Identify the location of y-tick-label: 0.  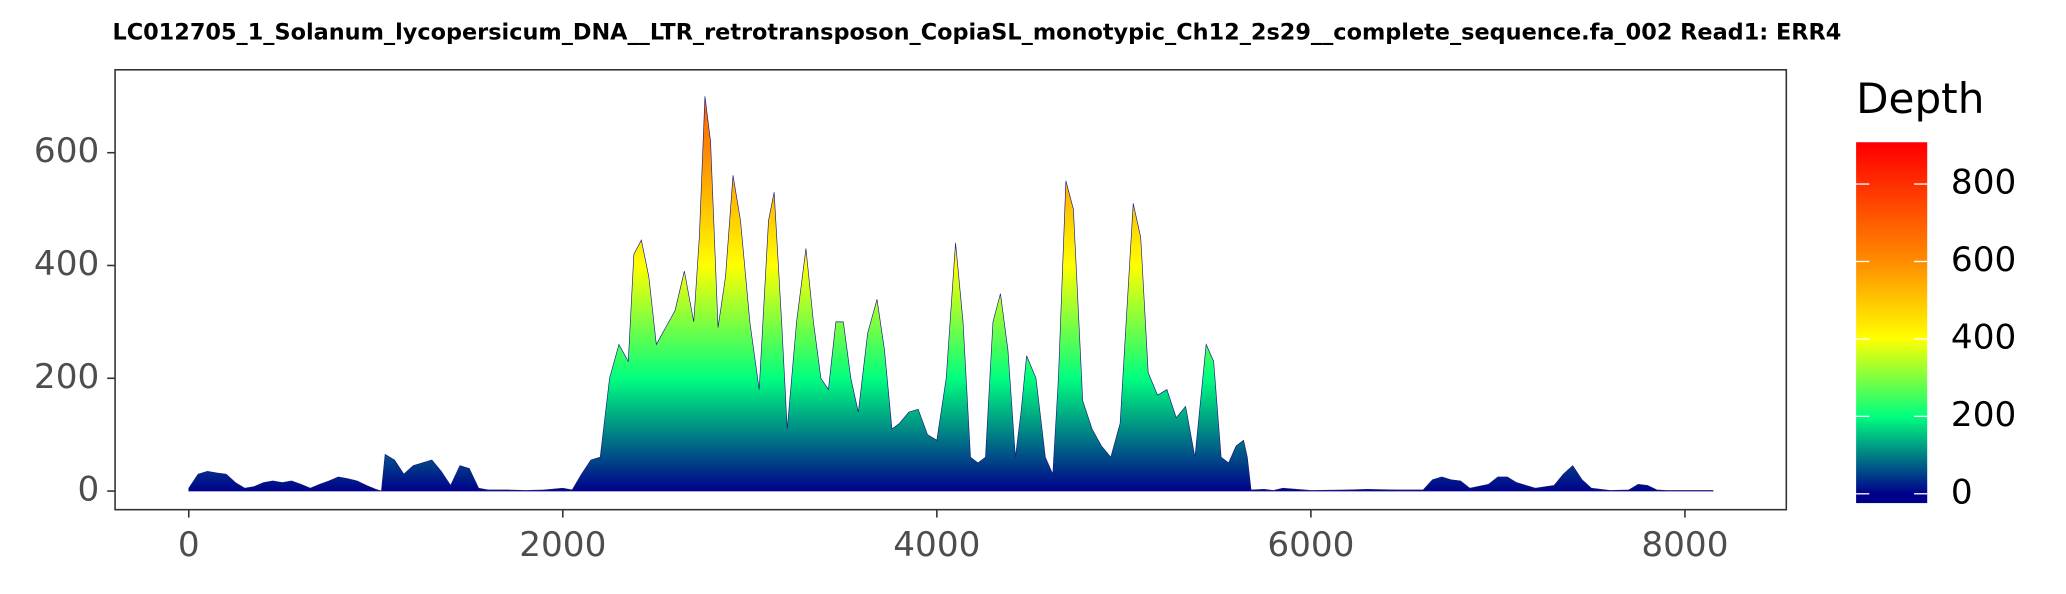
(88, 490).